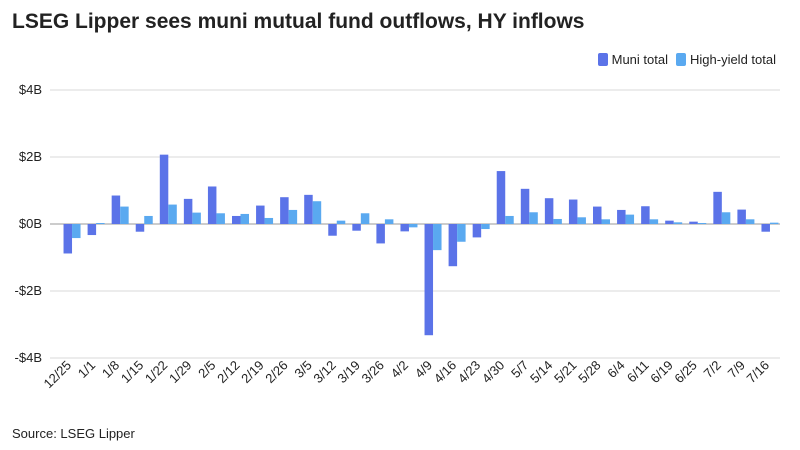 The width and height of the screenshot is (800, 450). What do you see at coordinates (156, 372) in the screenshot?
I see `x-tick-label: 1/22` at bounding box center [156, 372].